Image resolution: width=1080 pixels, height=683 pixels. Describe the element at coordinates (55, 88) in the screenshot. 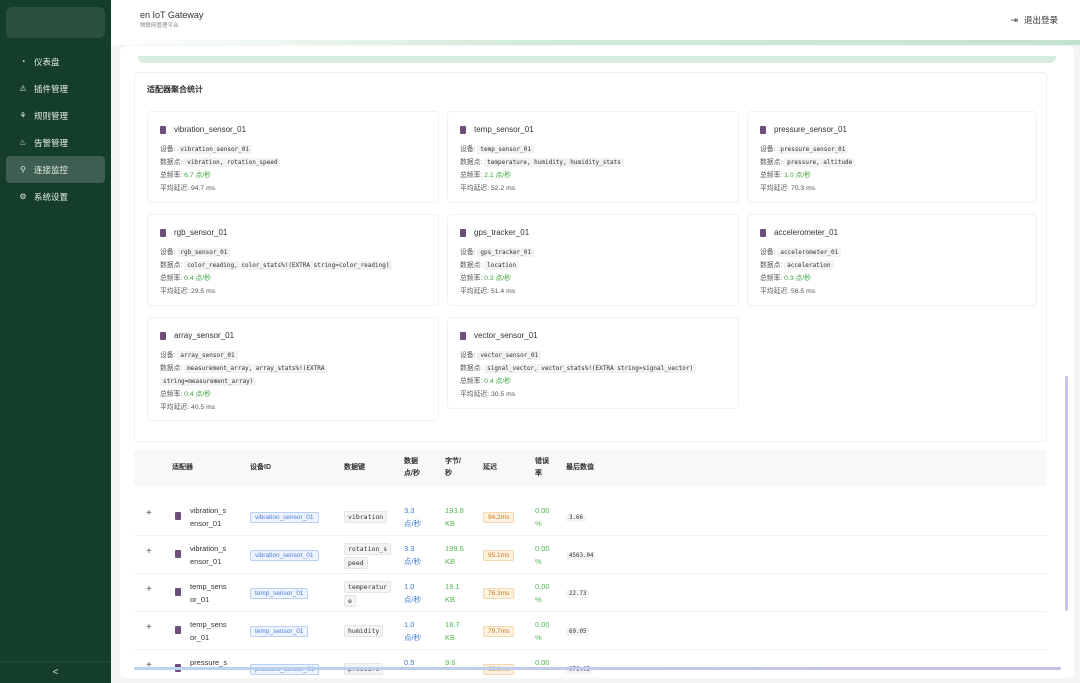

I see `sidebar-item-plugins: ⚠ 插件管理` at that location.